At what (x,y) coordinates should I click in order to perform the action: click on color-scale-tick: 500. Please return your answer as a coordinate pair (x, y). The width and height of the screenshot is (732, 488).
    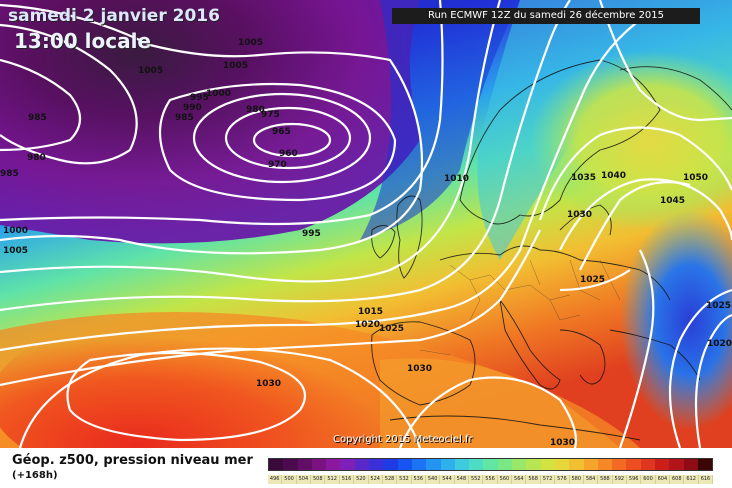
    Looking at the image, I should click on (289, 479).